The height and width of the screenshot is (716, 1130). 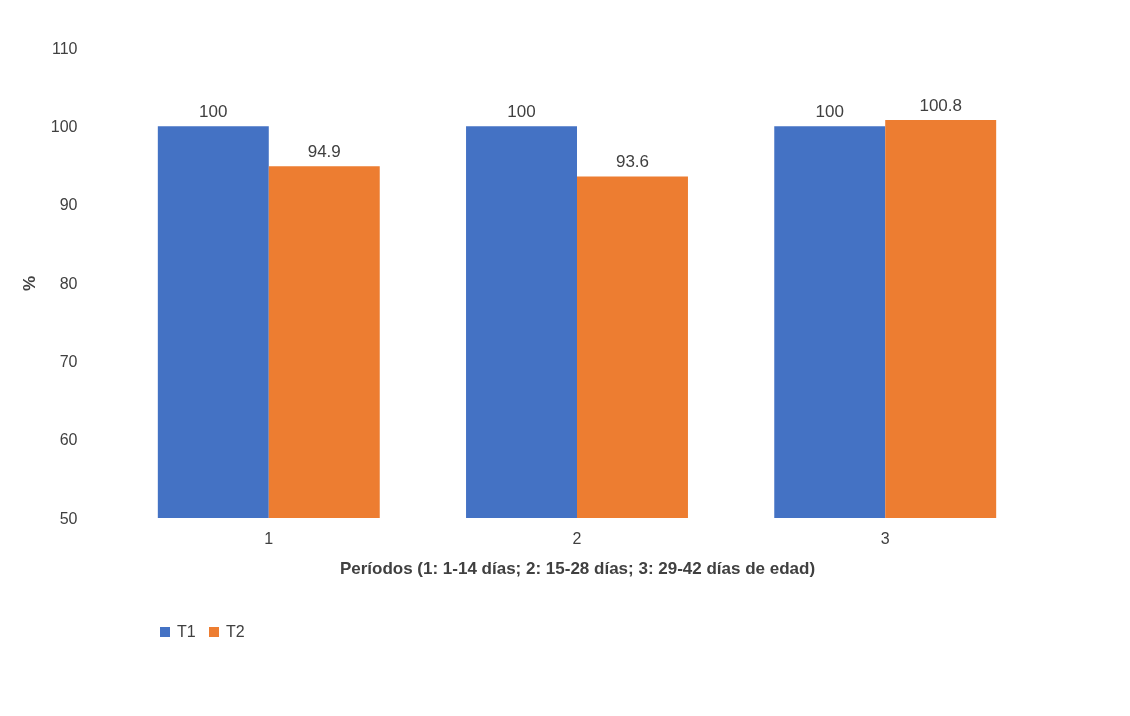 What do you see at coordinates (577, 568) in the screenshot?
I see `x-axis-title: Períodos (1: 1-14 días; 2: 15-28 días; 3: 29-42 días de edad)` at bounding box center [577, 568].